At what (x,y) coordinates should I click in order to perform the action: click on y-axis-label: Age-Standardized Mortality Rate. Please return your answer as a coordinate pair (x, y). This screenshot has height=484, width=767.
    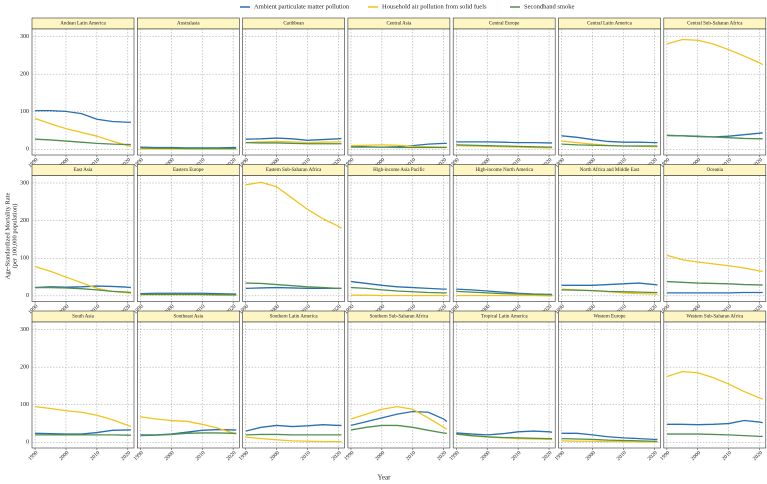
    Looking at the image, I should click on (7, 236).